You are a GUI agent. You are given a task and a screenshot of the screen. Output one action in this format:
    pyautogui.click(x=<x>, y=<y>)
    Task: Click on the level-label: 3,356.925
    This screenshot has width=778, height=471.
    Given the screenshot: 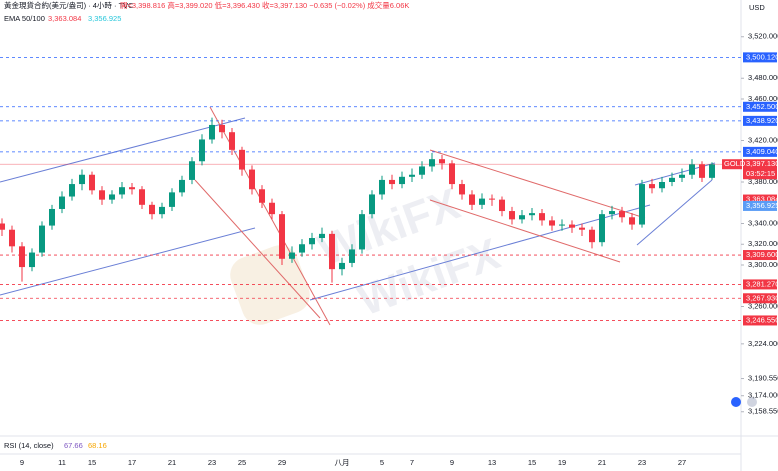 What is the action you would take?
    pyautogui.click(x=762, y=205)
    